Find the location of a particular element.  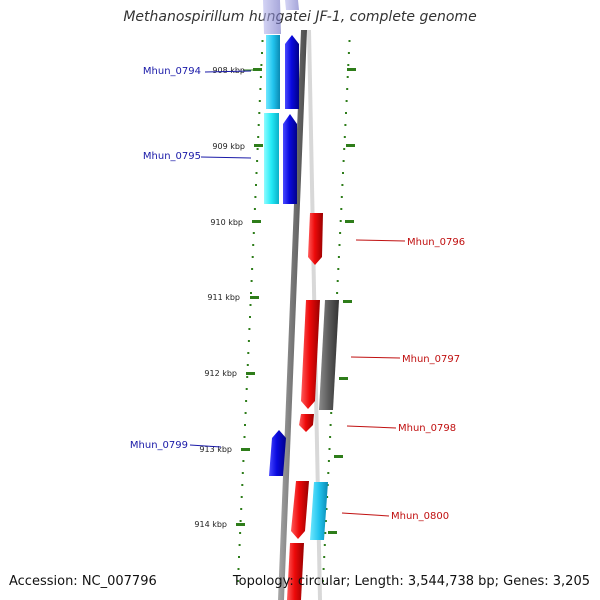

gene-label-mhun-0800: Mhun_0800 is located at coordinates (420, 516).